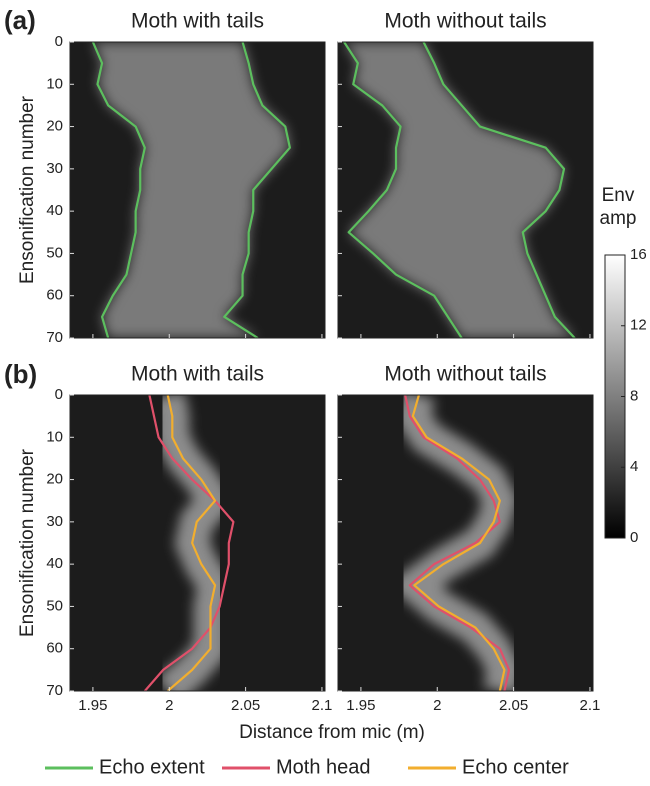 The image size is (650, 786). I want to click on legend-label: Echo extent, so click(152, 767).